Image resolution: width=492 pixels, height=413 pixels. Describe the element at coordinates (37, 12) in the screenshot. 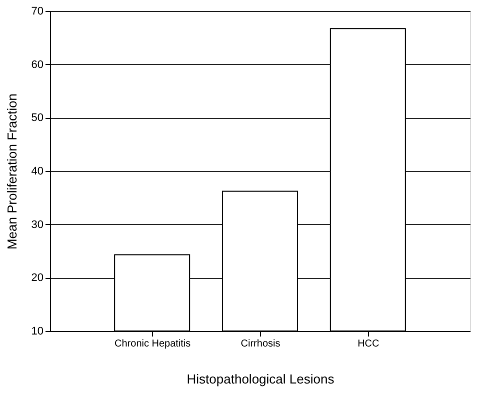

I see `y-tick-label: 70` at that location.